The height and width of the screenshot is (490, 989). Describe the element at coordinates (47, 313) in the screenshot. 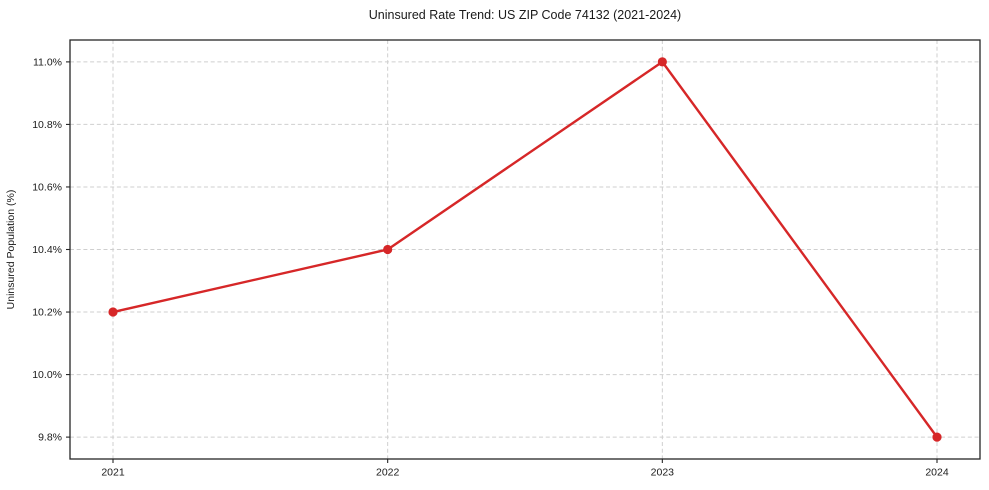

I see `y-tick-label: 10.2%` at that location.